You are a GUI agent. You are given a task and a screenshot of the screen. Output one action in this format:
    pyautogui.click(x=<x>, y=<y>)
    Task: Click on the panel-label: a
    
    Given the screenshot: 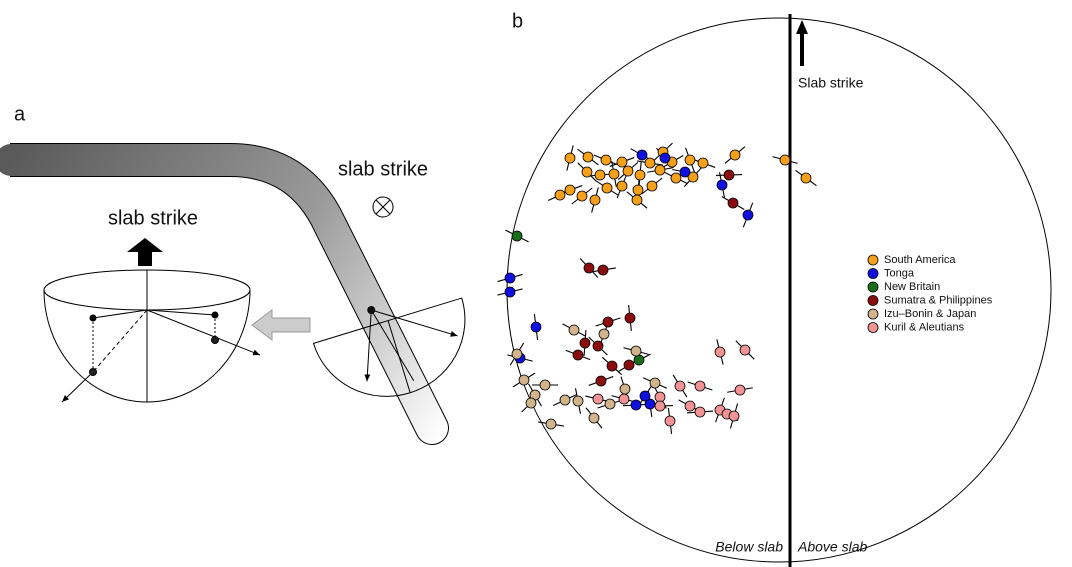 What is the action you would take?
    pyautogui.click(x=20, y=114)
    